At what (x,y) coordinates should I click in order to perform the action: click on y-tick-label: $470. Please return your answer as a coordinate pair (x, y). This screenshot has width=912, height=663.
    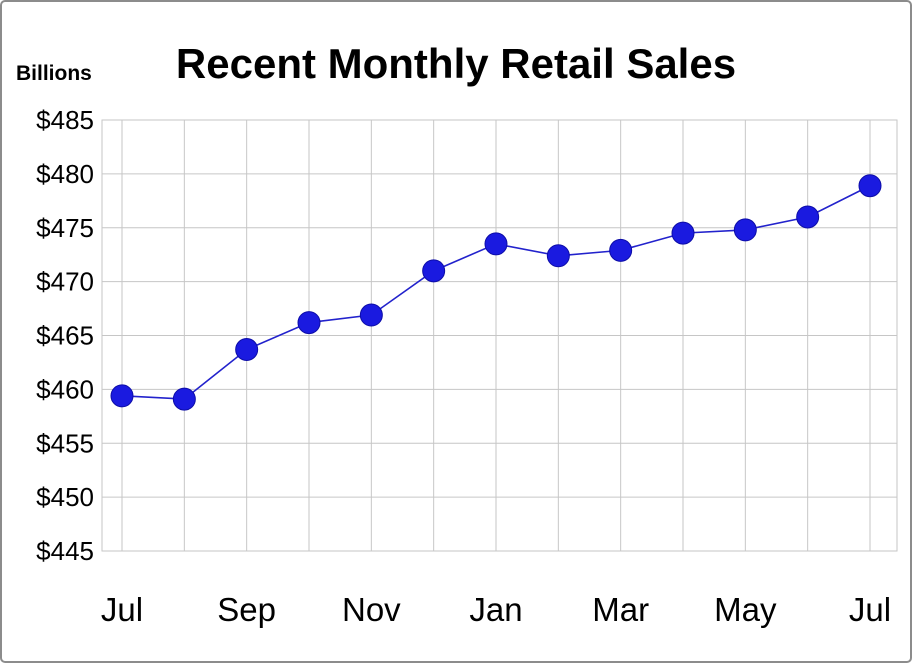
    Looking at the image, I should click on (65, 282).